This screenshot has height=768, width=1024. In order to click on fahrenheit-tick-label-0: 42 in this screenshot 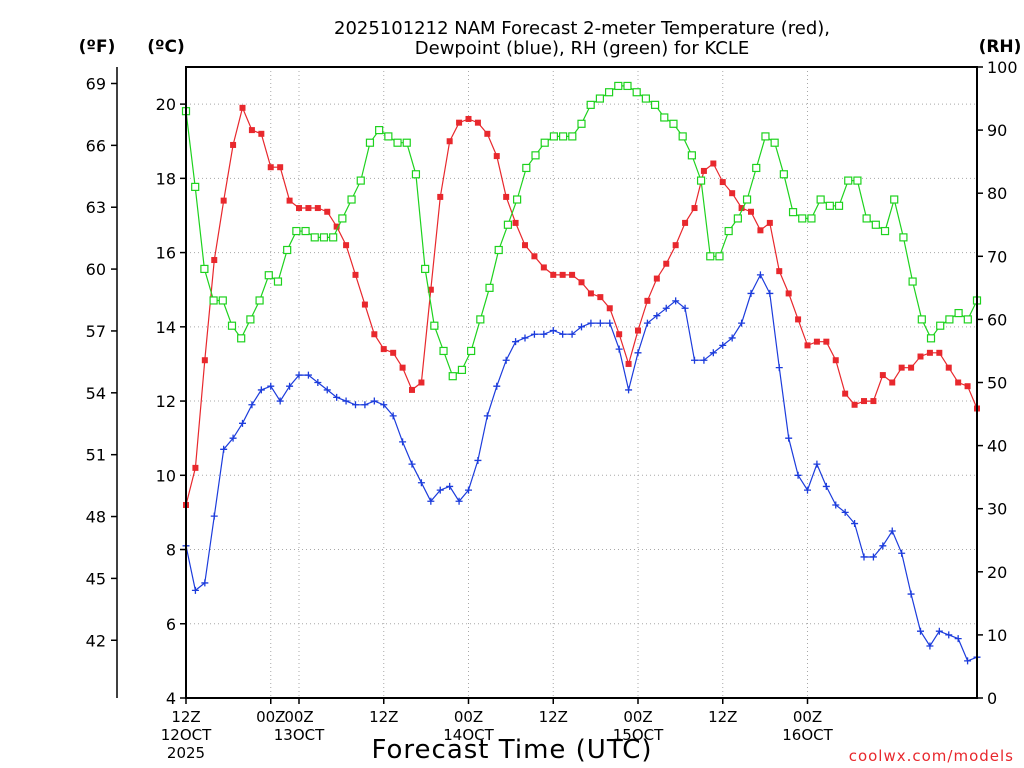, I will do `click(96, 640)`.